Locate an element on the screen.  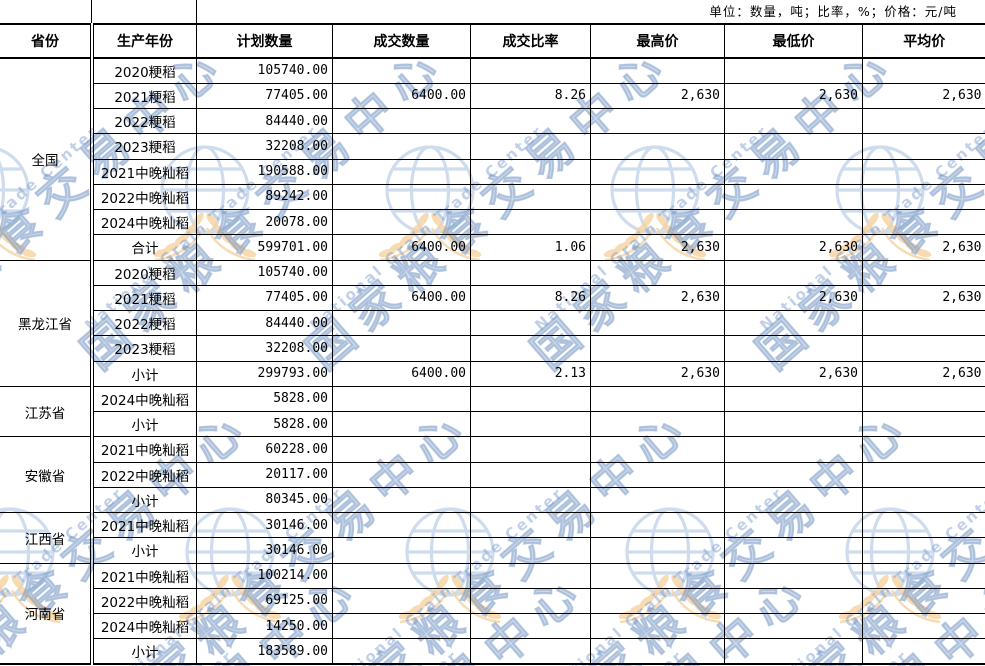
plan-qty-cell: 20117.00 is located at coordinates (264, 474).